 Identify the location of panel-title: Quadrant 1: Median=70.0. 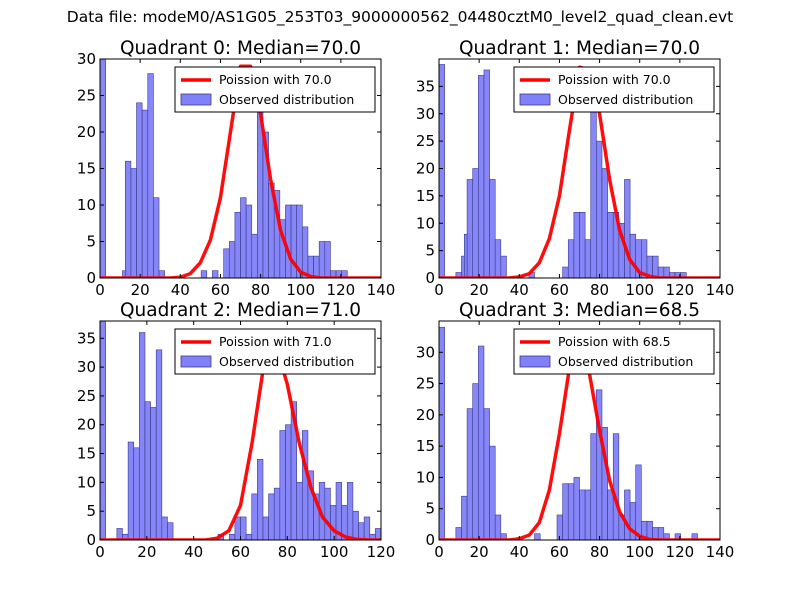
(579, 48).